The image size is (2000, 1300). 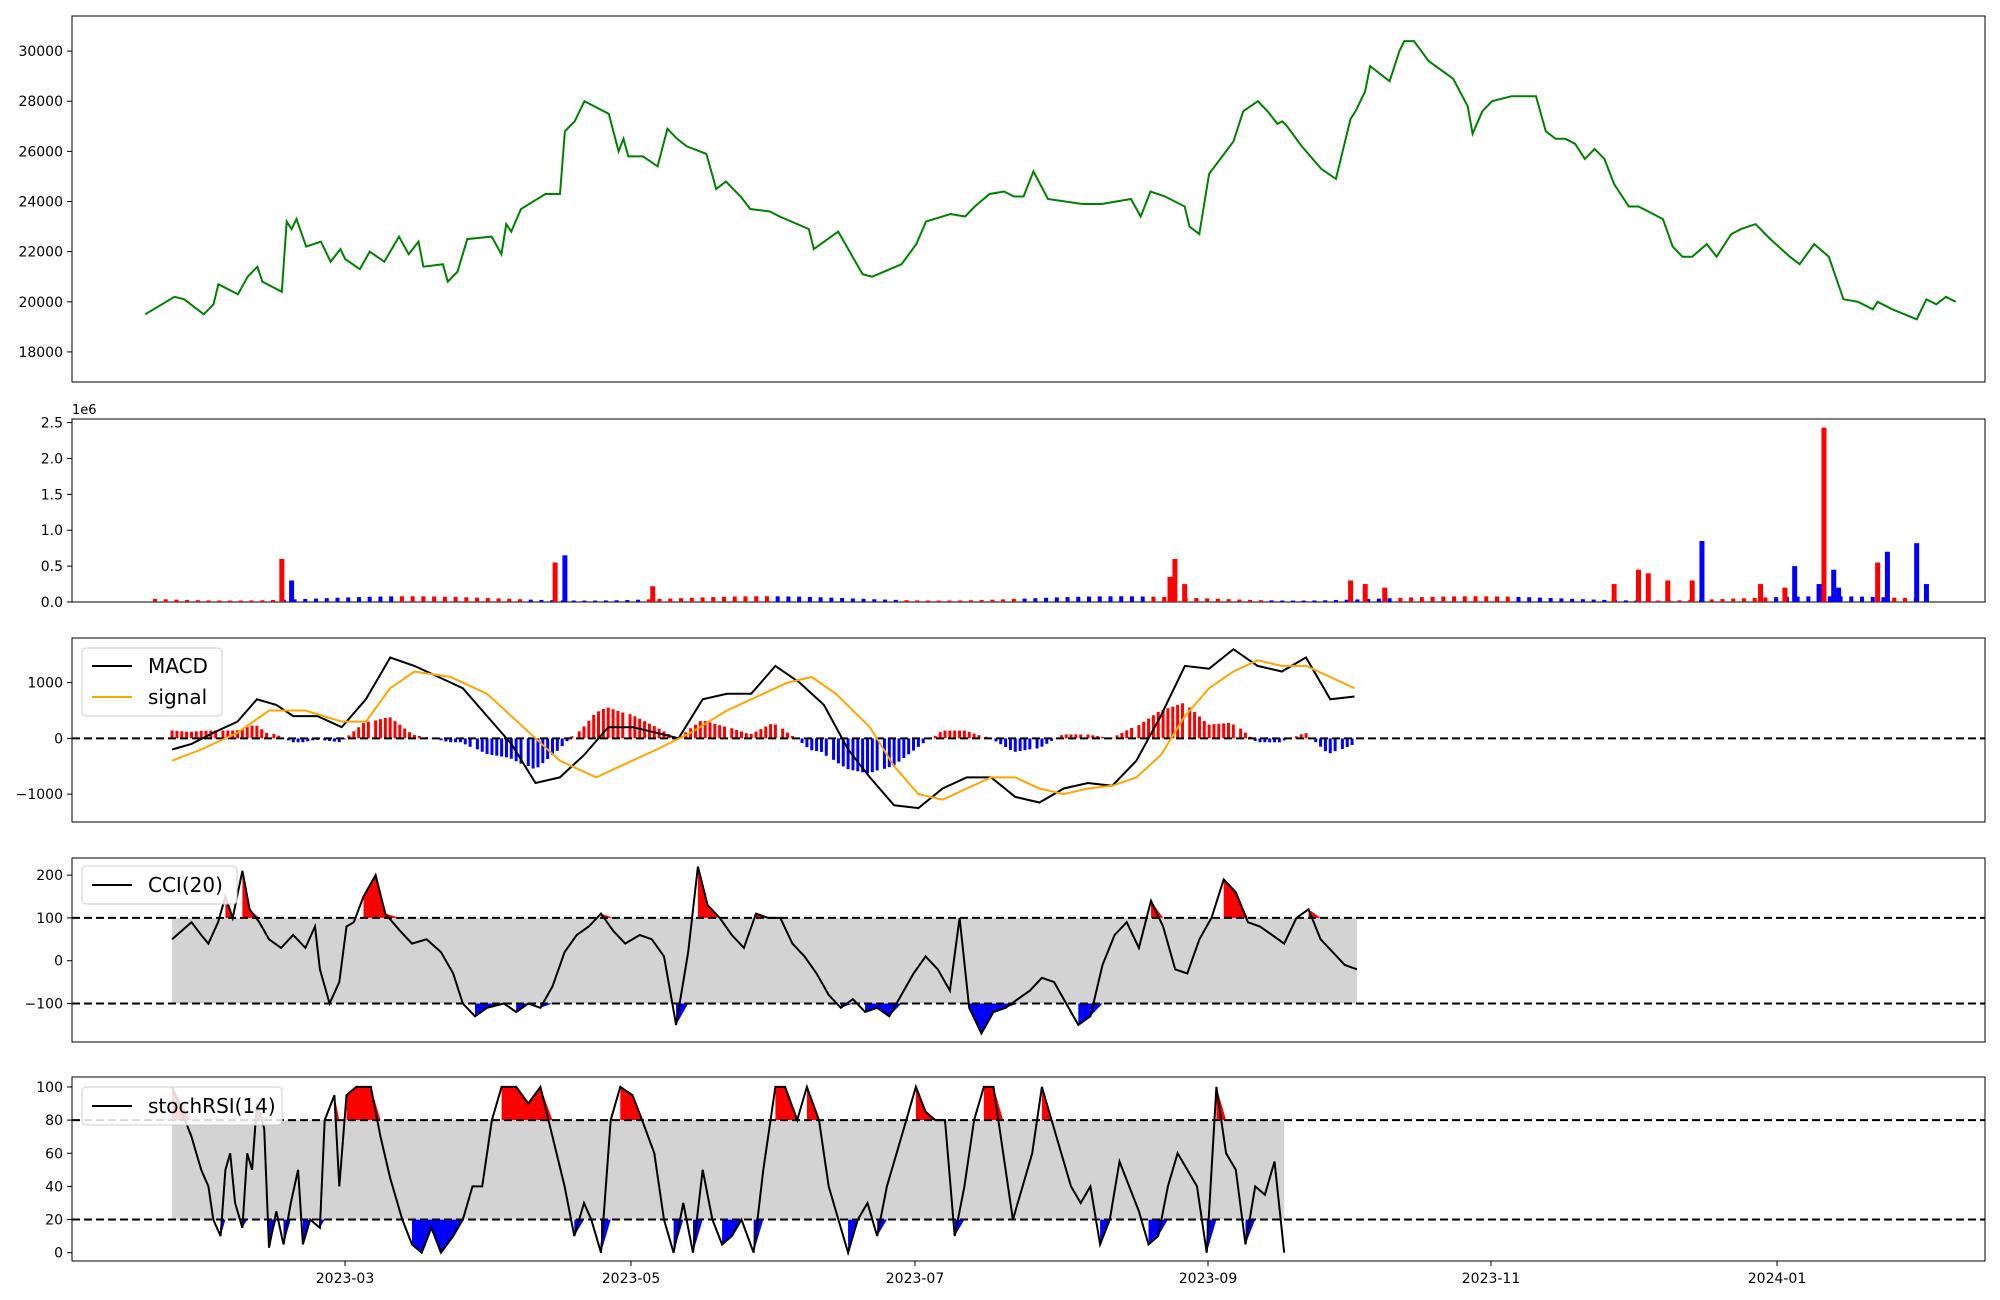 What do you see at coordinates (182, 1106) in the screenshot?
I see `stochrsi-legend: stochRSI(14)` at bounding box center [182, 1106].